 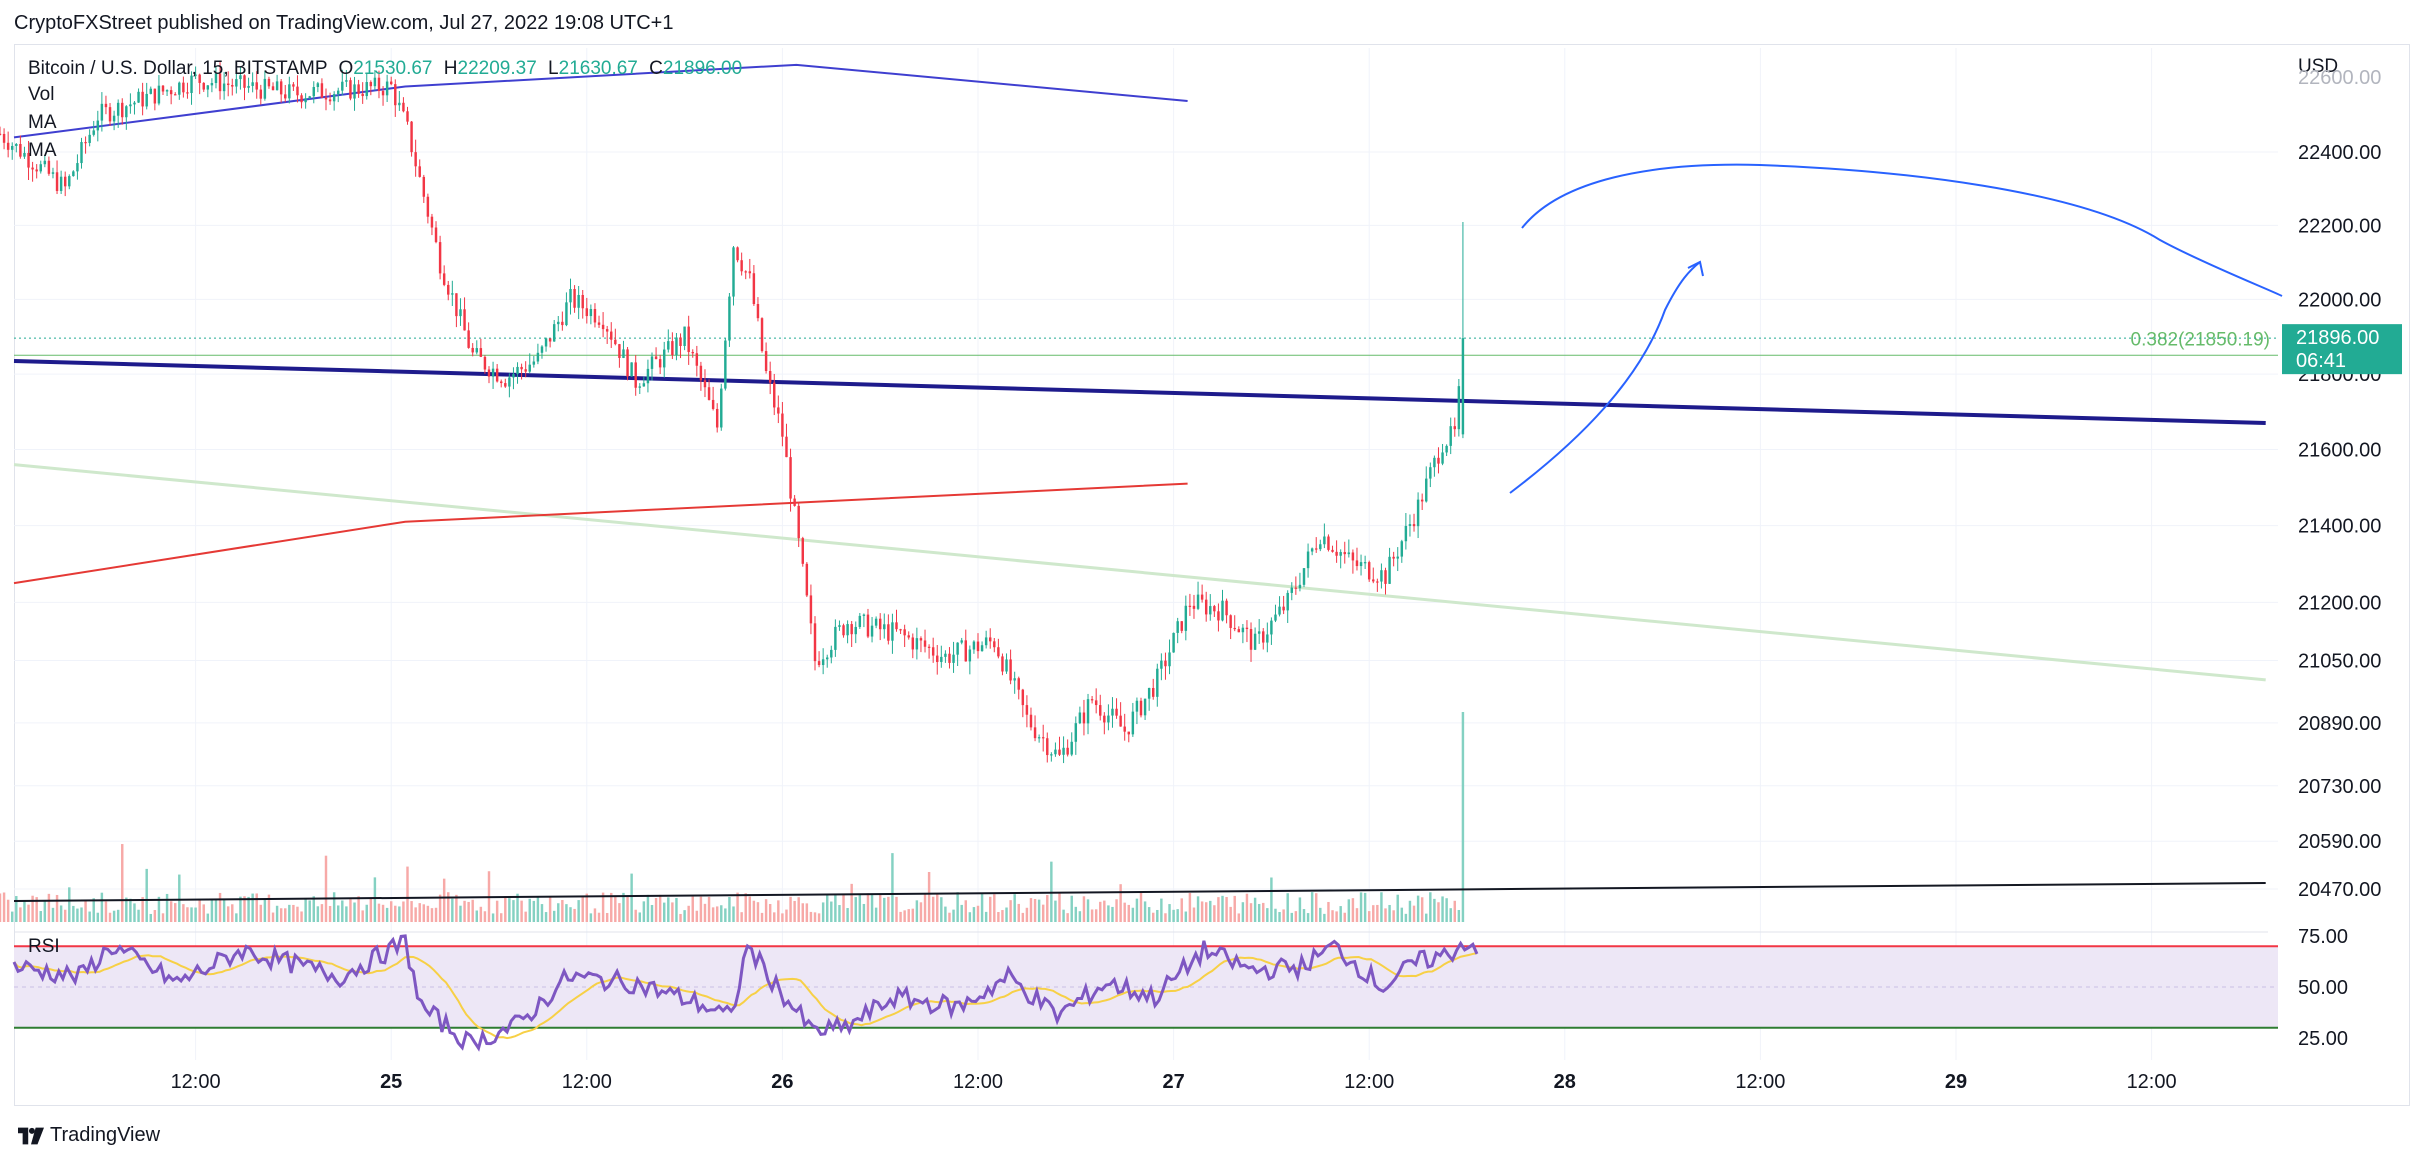 I want to click on volume-legend: Vol, so click(x=41, y=94).